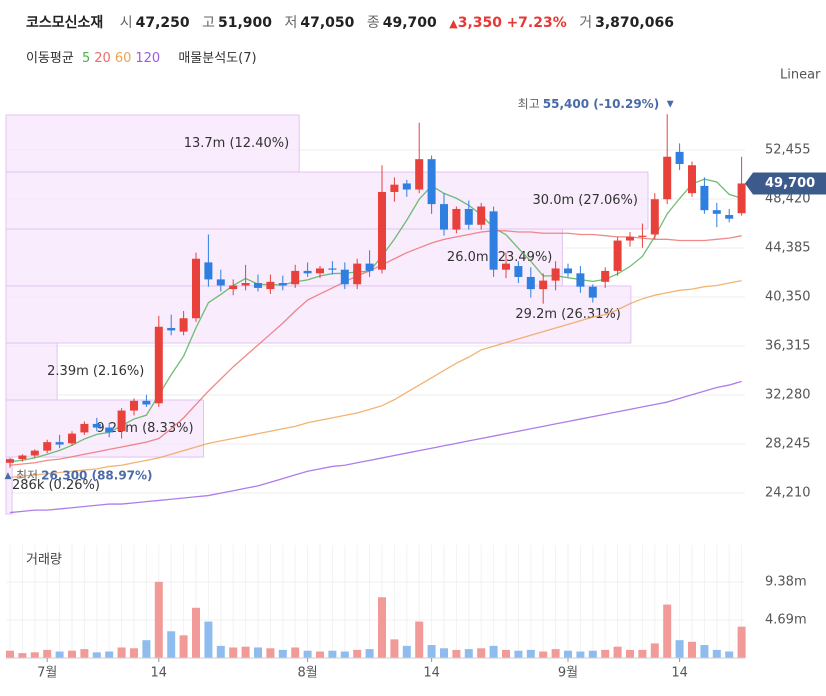 The width and height of the screenshot is (826, 696). I want to click on indicator-legend: 이동평균 5 20 60 120 매물분석도(7), so click(143, 56).